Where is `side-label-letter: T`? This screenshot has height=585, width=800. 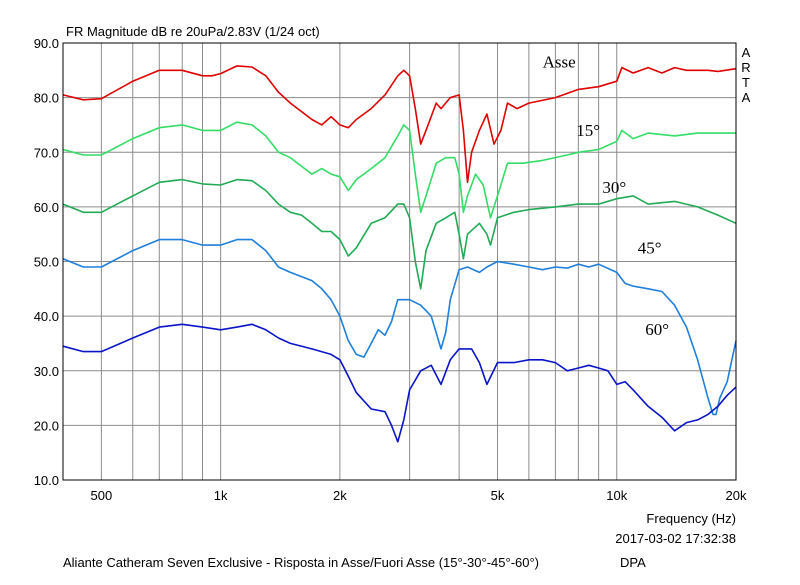 side-label-letter: T is located at coordinates (746, 82).